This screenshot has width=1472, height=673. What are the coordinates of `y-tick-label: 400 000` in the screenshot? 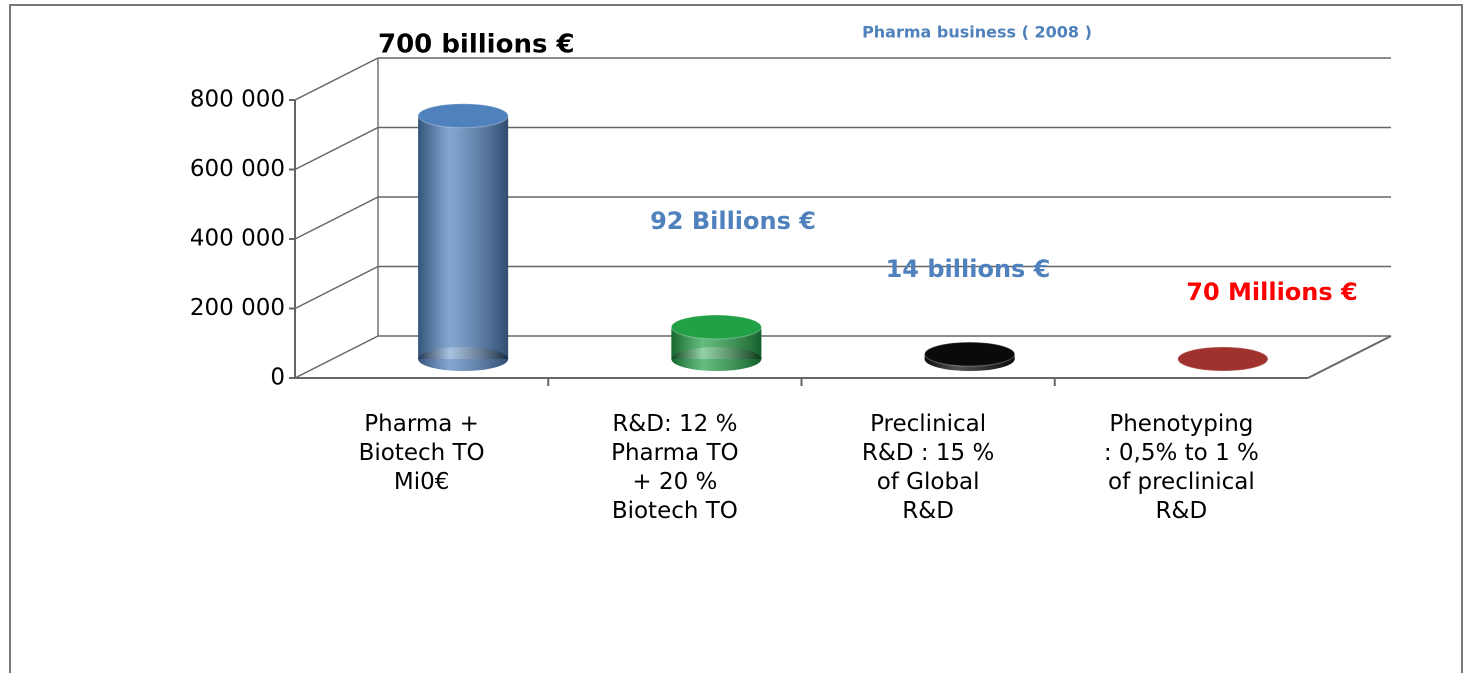 It's located at (237, 239).